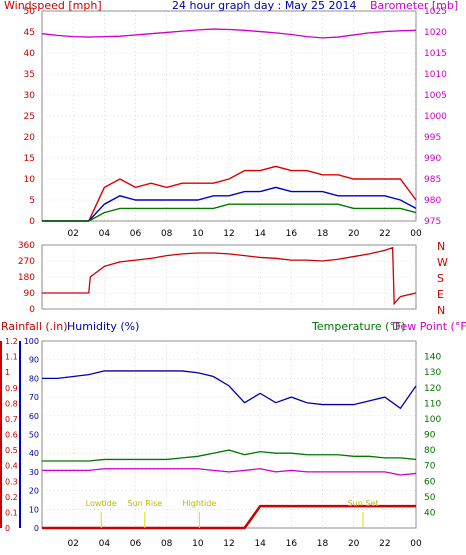 This screenshot has width=466, height=555. What do you see at coordinates (435, 117) in the screenshot?
I see `barometer-tick-label: 1000` at bounding box center [435, 117].